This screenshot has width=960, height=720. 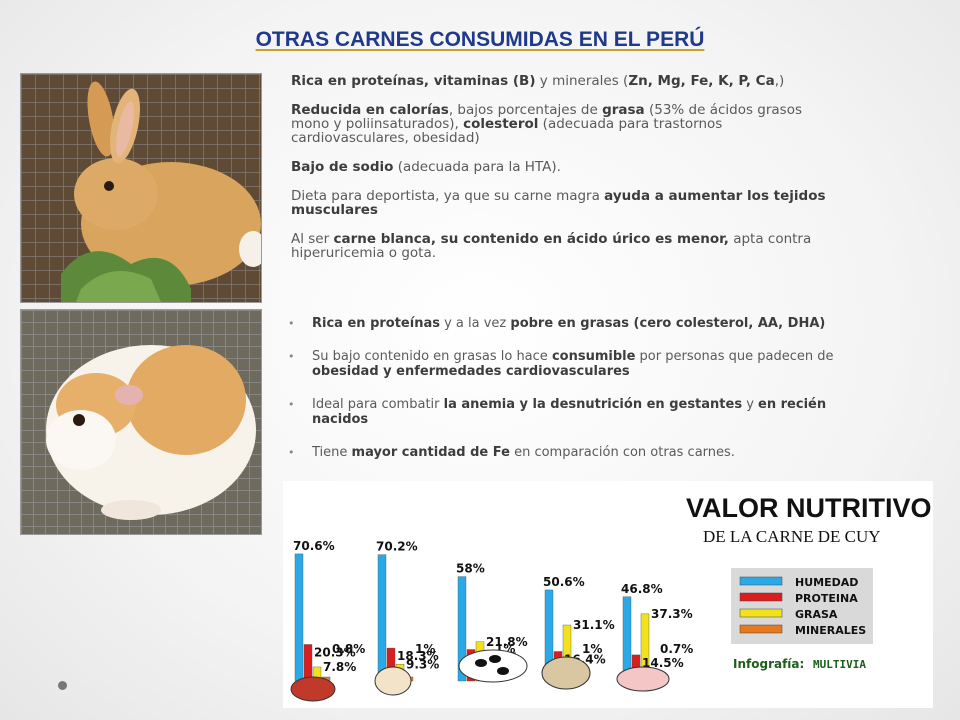 I want to click on data-label: 9.3%, so click(x=422, y=664).